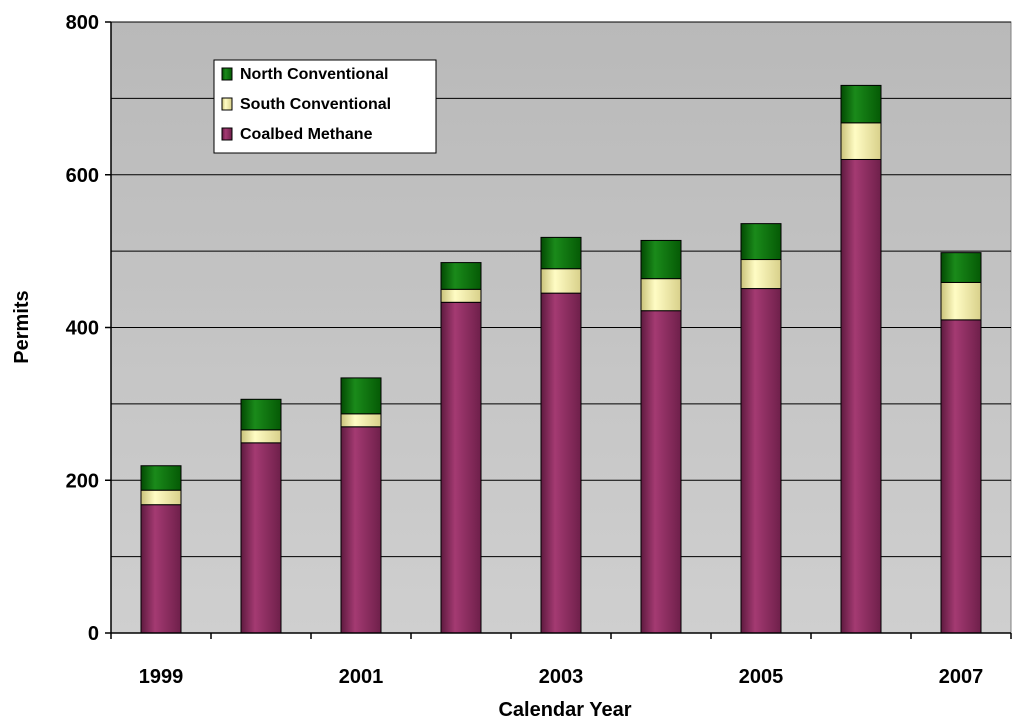 This screenshot has width=1013, height=721. Describe the element at coordinates (661, 259) in the screenshot. I see `bar-north-conventional-2004` at that location.